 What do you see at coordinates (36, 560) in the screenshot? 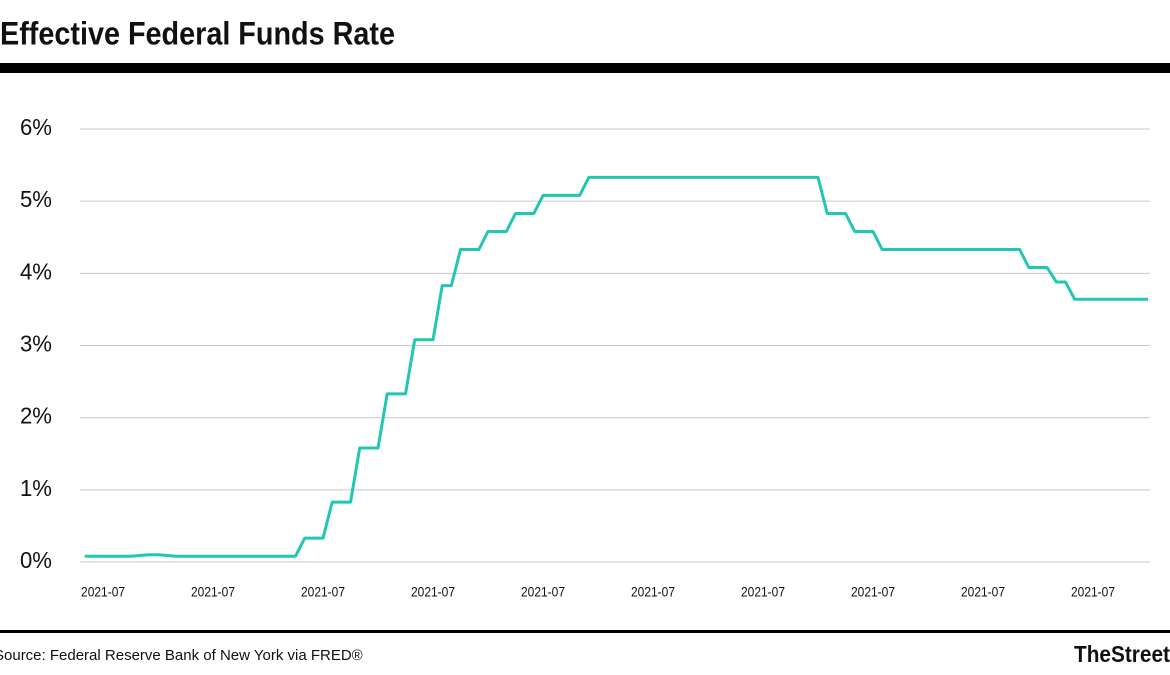
I see `y-tick-label: 0%` at bounding box center [36, 560].